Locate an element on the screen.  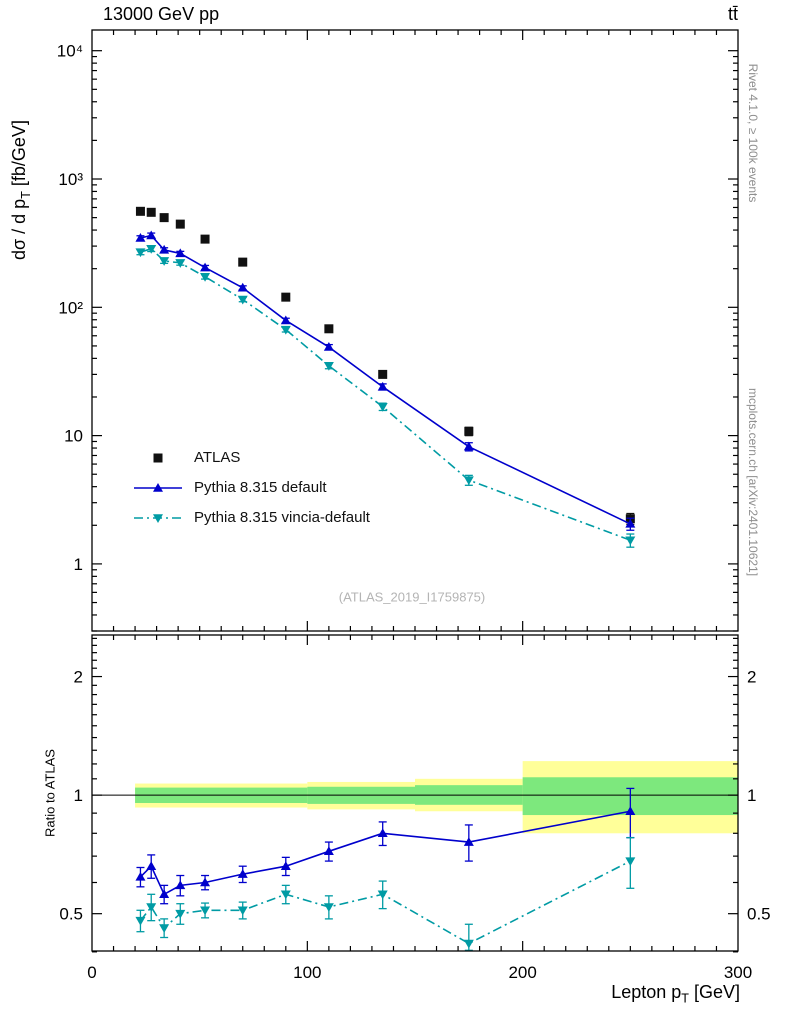
x-axis-title: Lepton pT [GeV] is located at coordinates (675, 994).